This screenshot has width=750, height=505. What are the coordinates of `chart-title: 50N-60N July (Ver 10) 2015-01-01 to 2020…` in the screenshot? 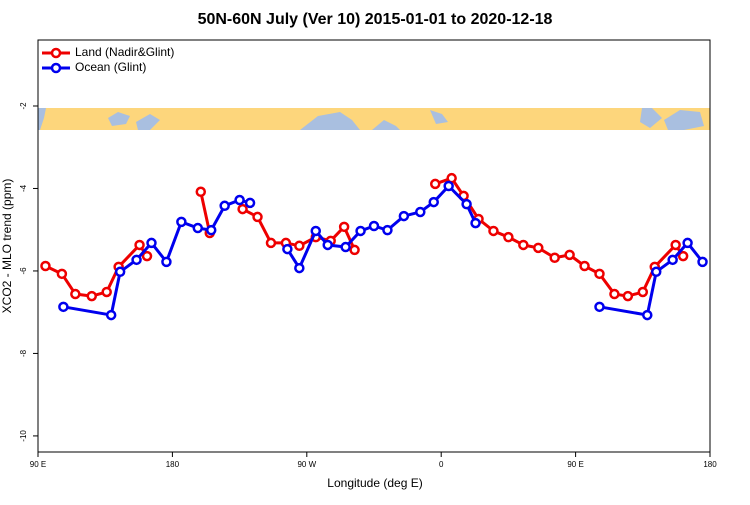 It's located at (375, 19).